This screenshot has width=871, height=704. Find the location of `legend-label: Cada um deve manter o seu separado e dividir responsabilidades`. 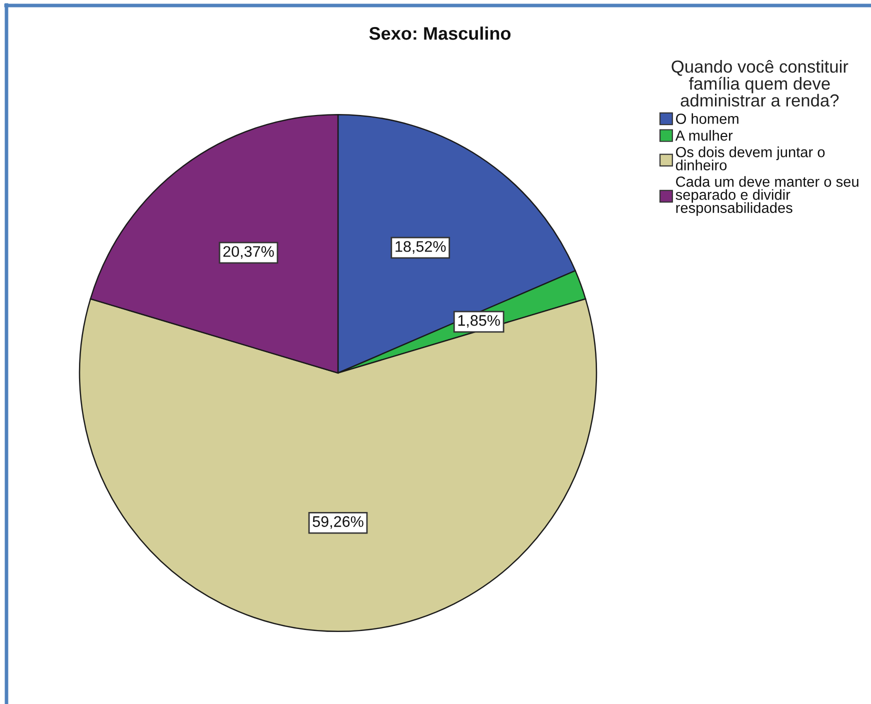

legend-label: Cada um deve manter o seu separado e dividir responsabilidades is located at coordinates (767, 196).